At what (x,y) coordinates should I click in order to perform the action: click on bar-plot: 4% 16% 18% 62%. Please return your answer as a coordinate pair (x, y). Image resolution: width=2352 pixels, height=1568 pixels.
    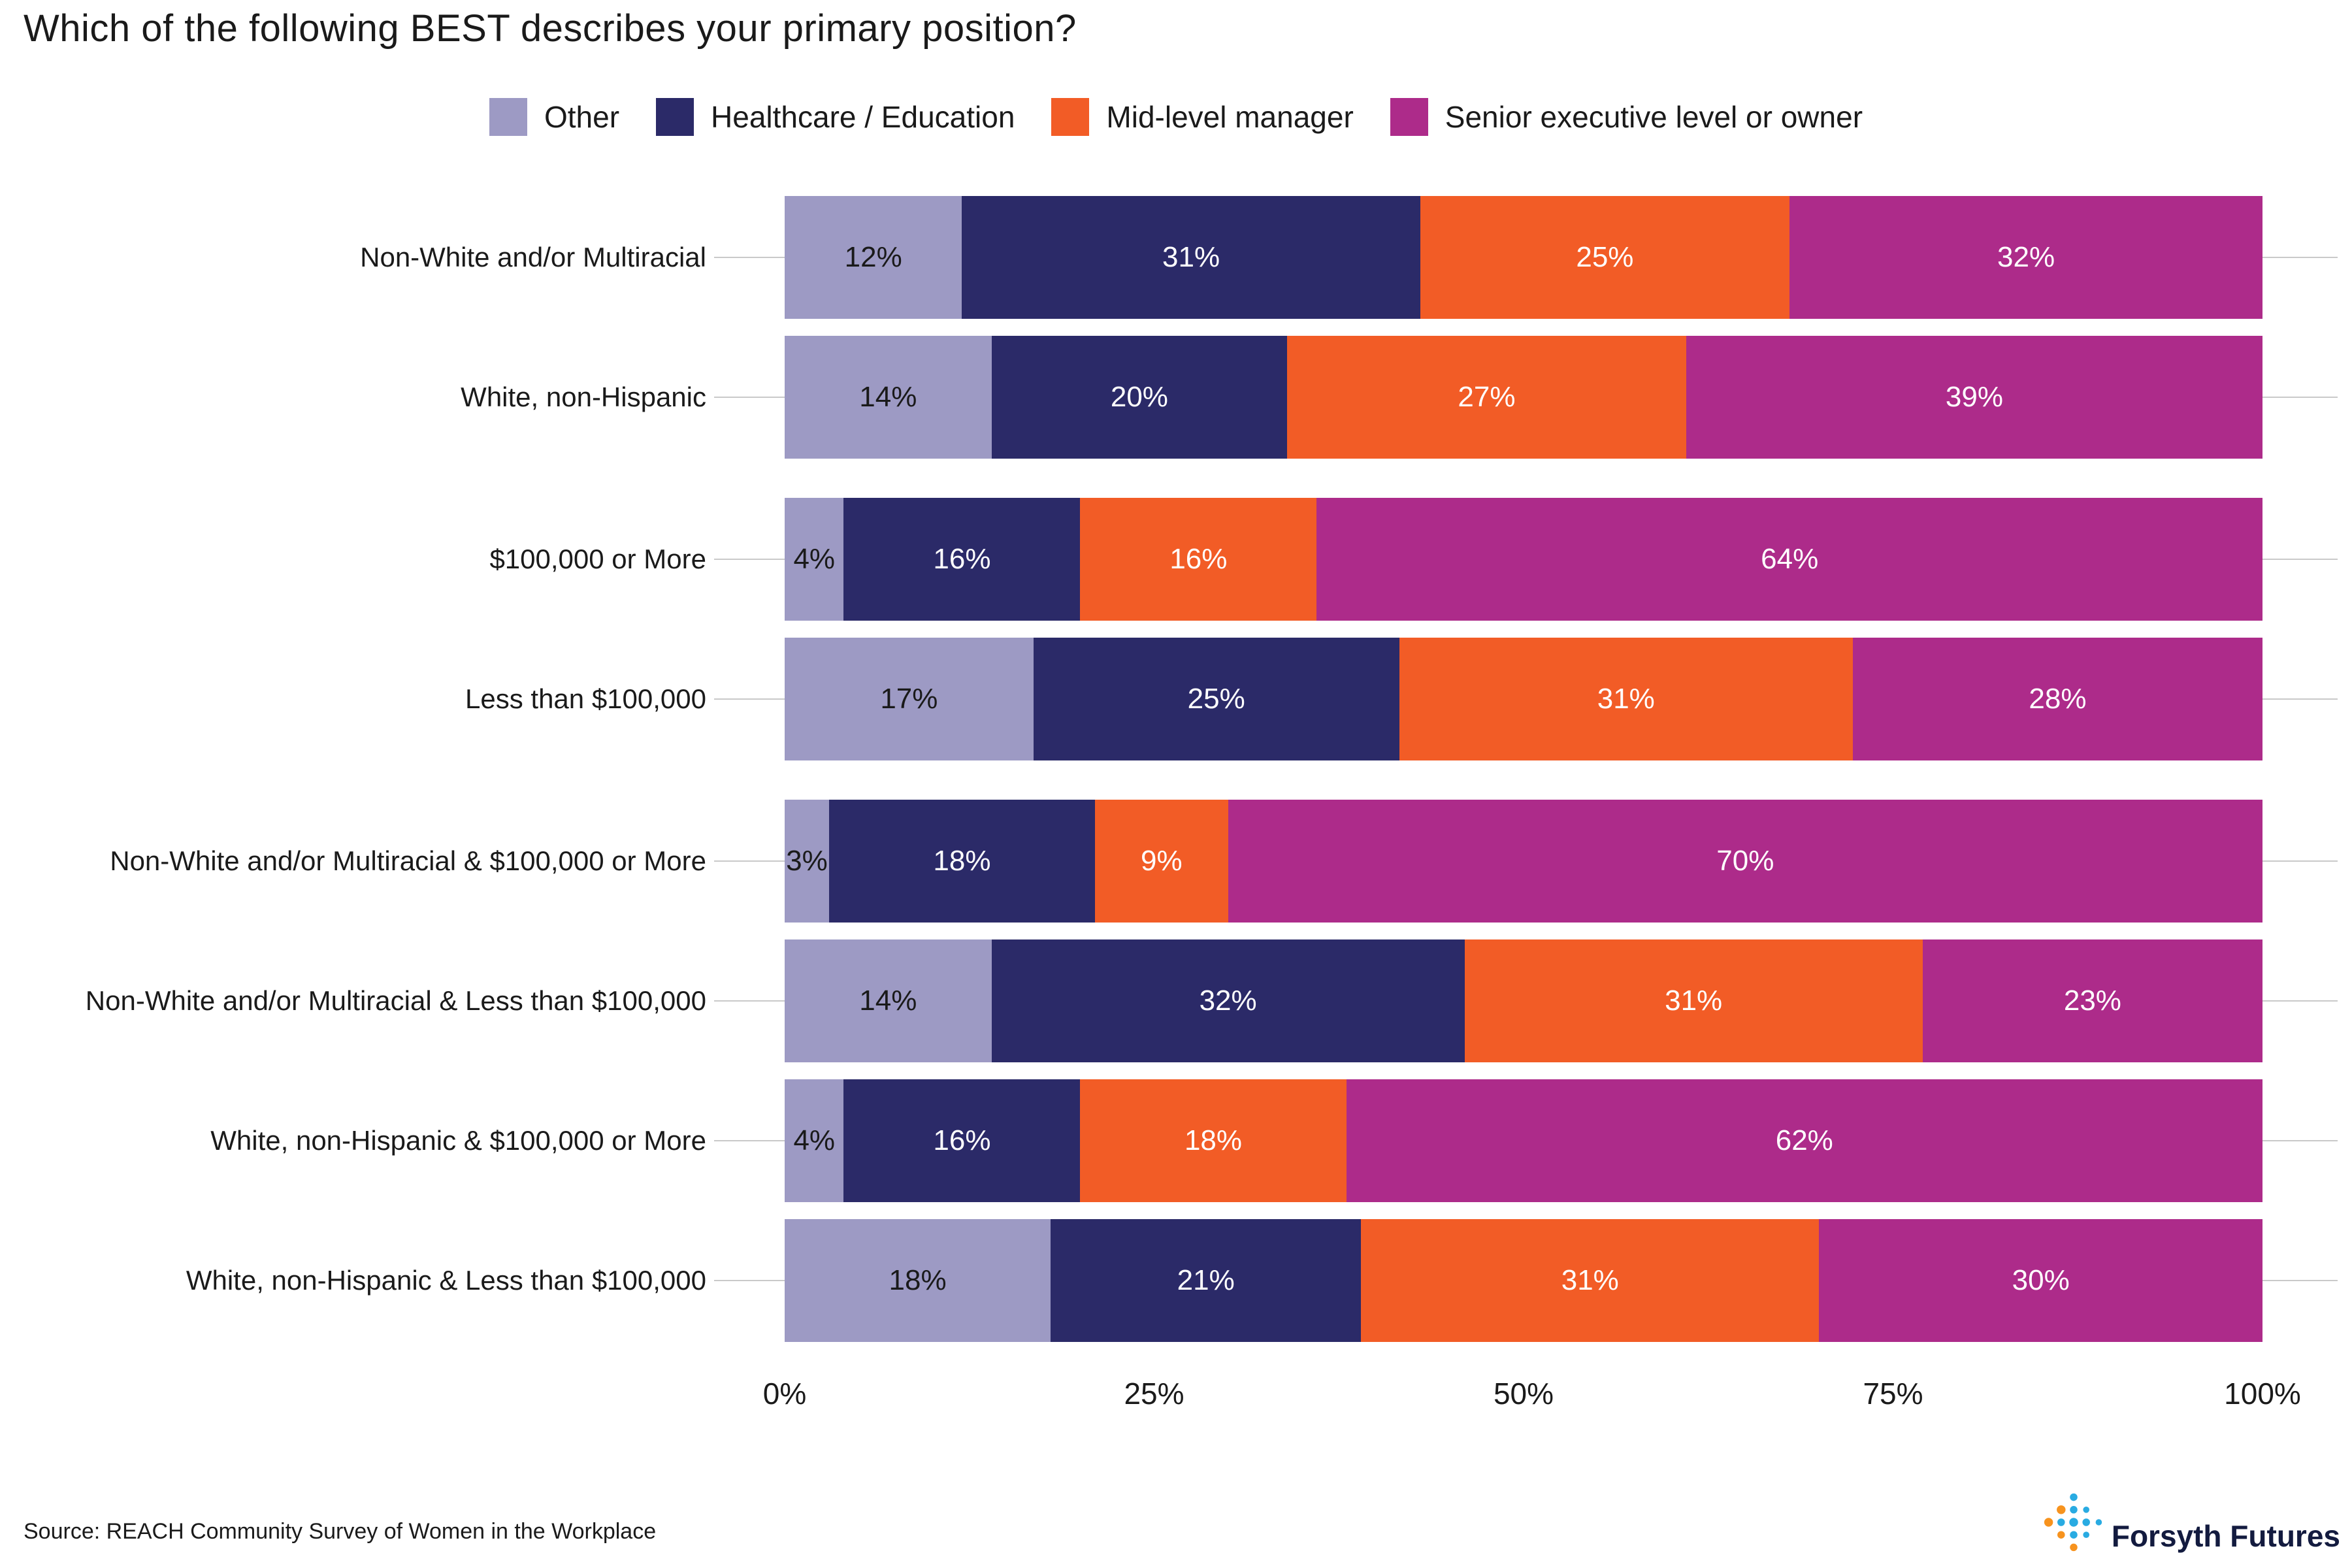
    Looking at the image, I should click on (1526, 1140).